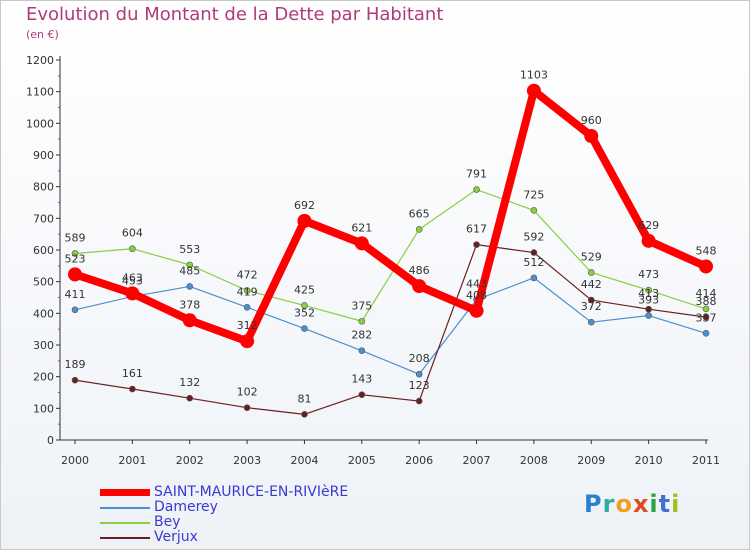 The image size is (750, 550). Describe the element at coordinates (533, 194) in the screenshot. I see `data-label: 725` at that location.